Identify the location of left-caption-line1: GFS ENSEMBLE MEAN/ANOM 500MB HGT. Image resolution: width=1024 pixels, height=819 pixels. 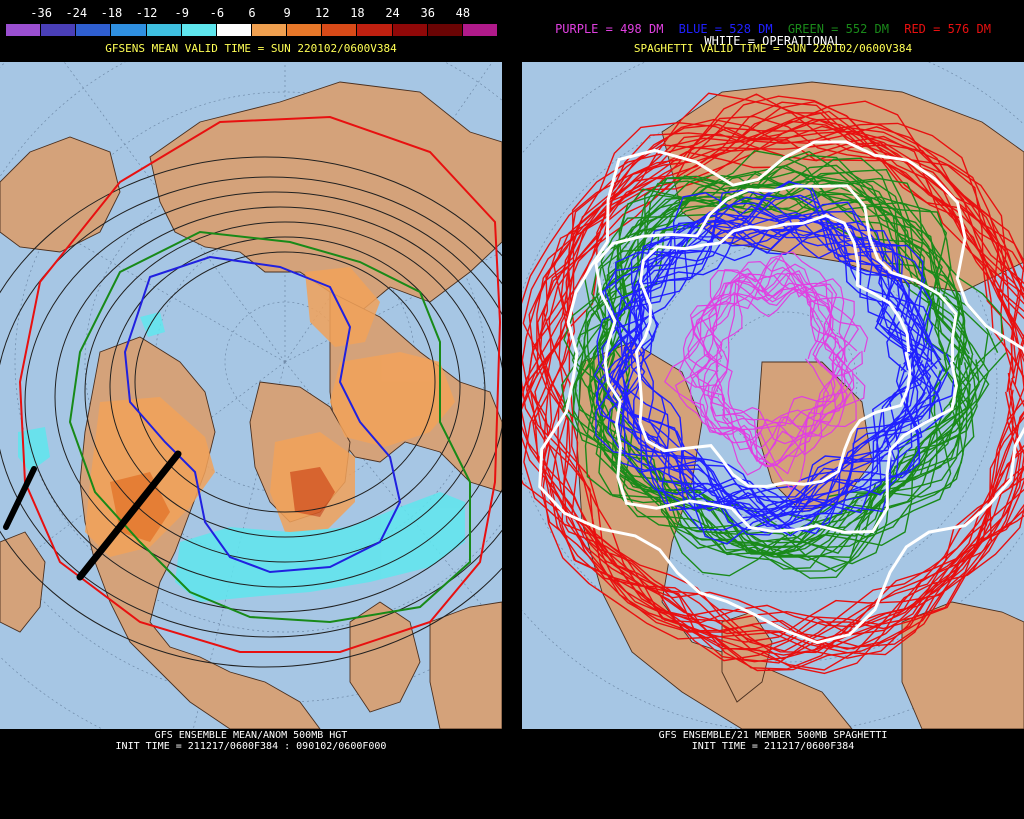
(251, 735).